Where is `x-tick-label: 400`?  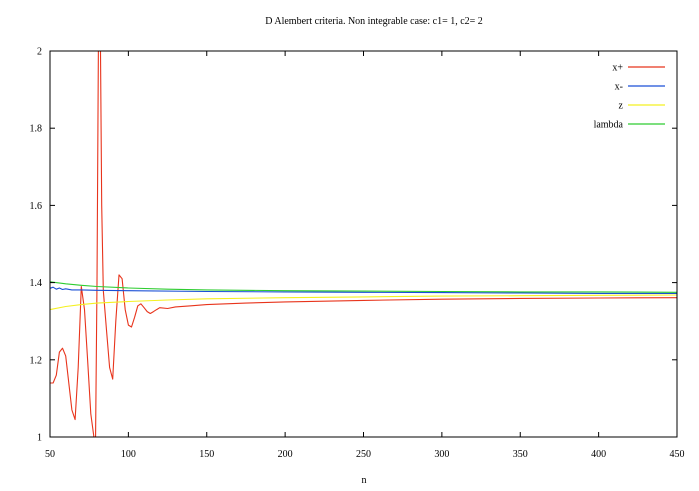
x-tick-label: 400 is located at coordinates (598, 454).